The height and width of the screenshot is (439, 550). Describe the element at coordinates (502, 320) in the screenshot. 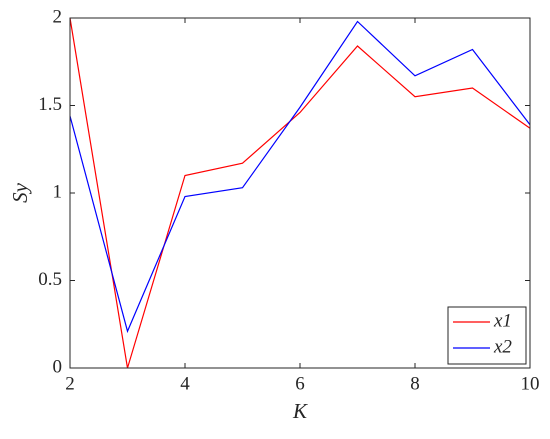

I see `legend-label: x1` at that location.